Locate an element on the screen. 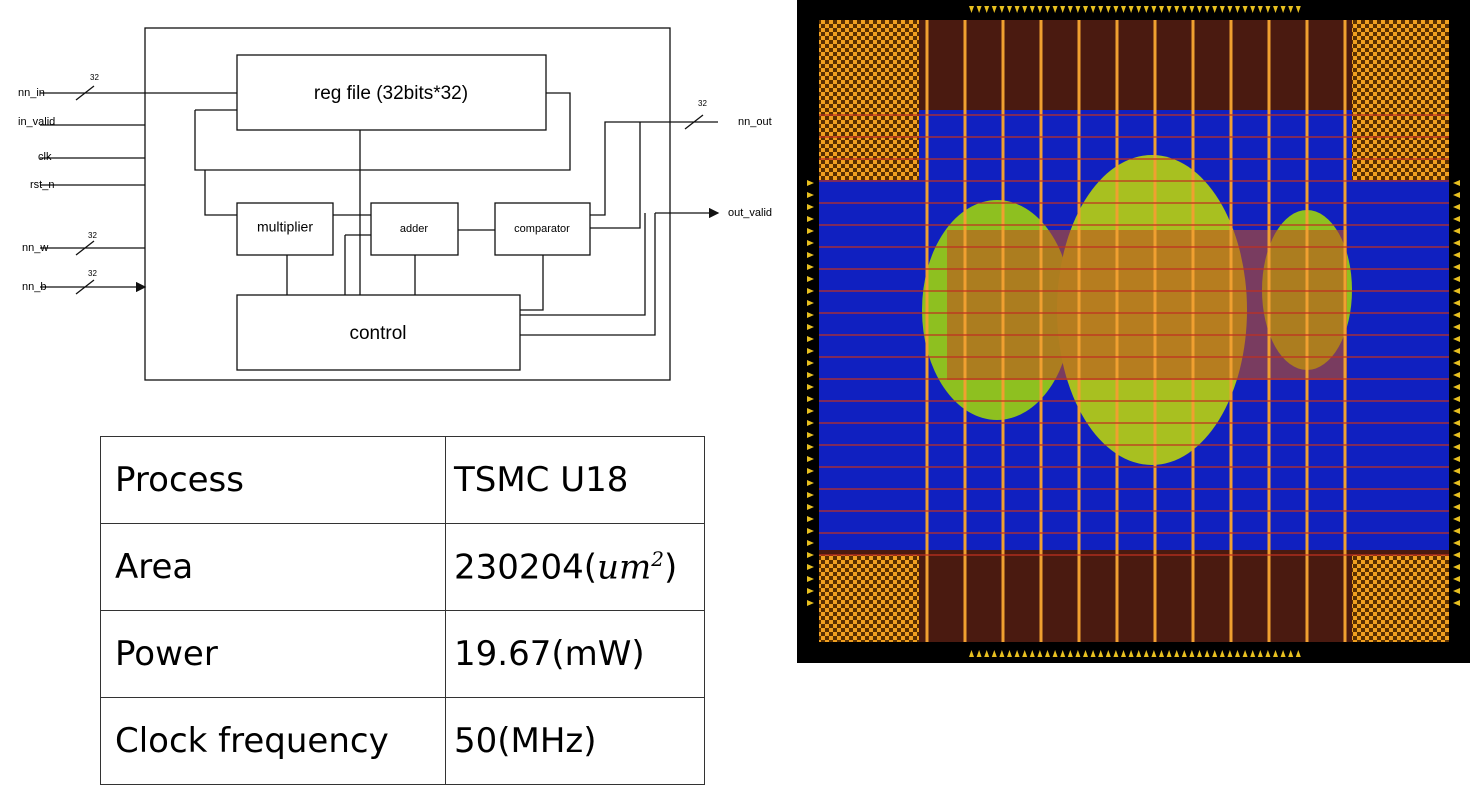 The width and height of the screenshot is (1470, 785). cell: Process is located at coordinates (273, 480).